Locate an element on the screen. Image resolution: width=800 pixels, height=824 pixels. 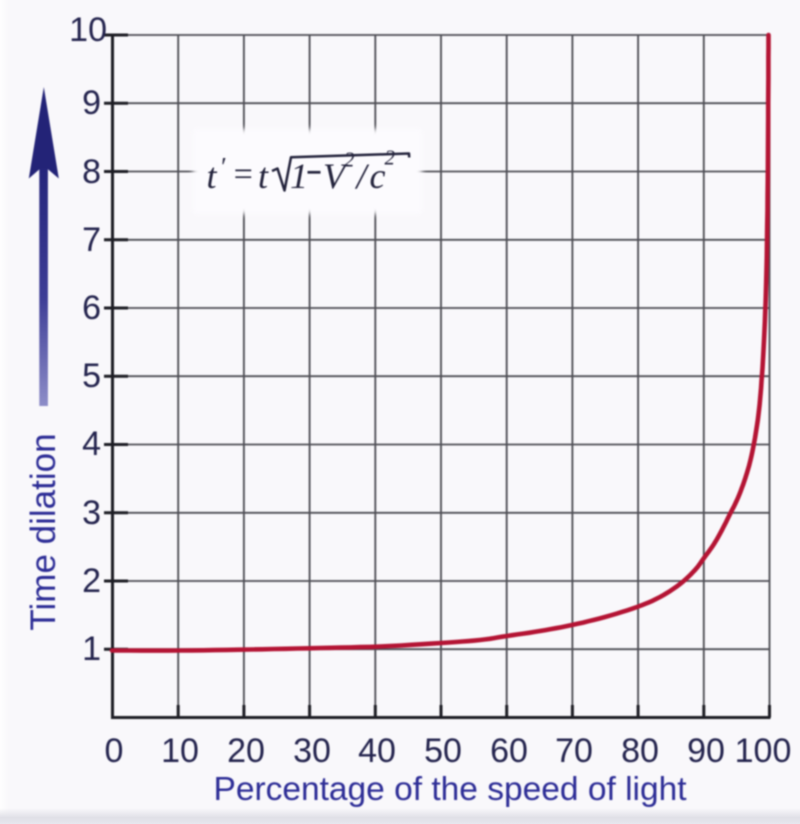
svg-text: c is located at coordinates (378, 176).